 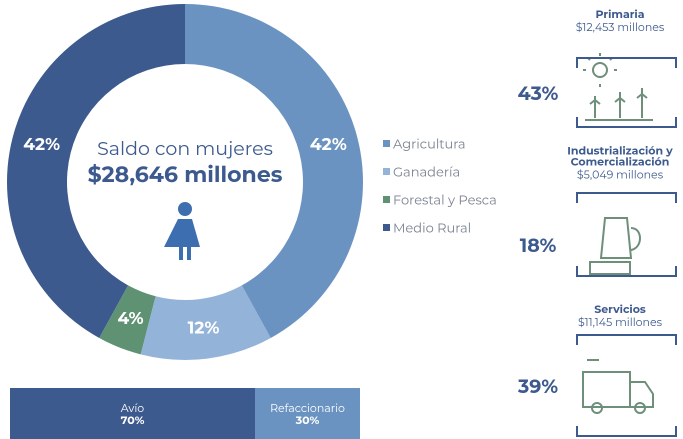 I want to click on sector-title: Industrialización y, so click(x=620, y=150).